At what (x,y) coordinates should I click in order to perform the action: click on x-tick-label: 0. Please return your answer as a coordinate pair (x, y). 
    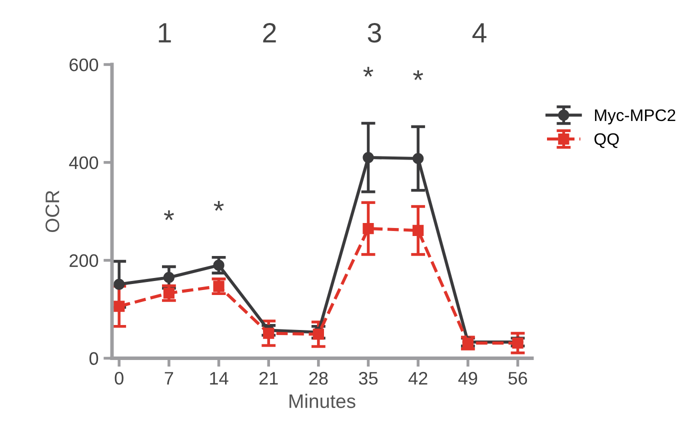
    Looking at the image, I should click on (119, 378).